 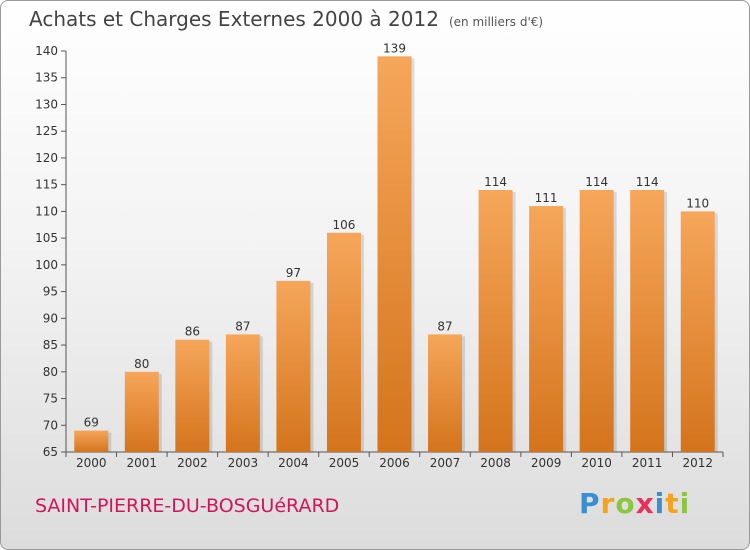 What do you see at coordinates (243, 463) in the screenshot?
I see `x-tick-label: 2003` at bounding box center [243, 463].